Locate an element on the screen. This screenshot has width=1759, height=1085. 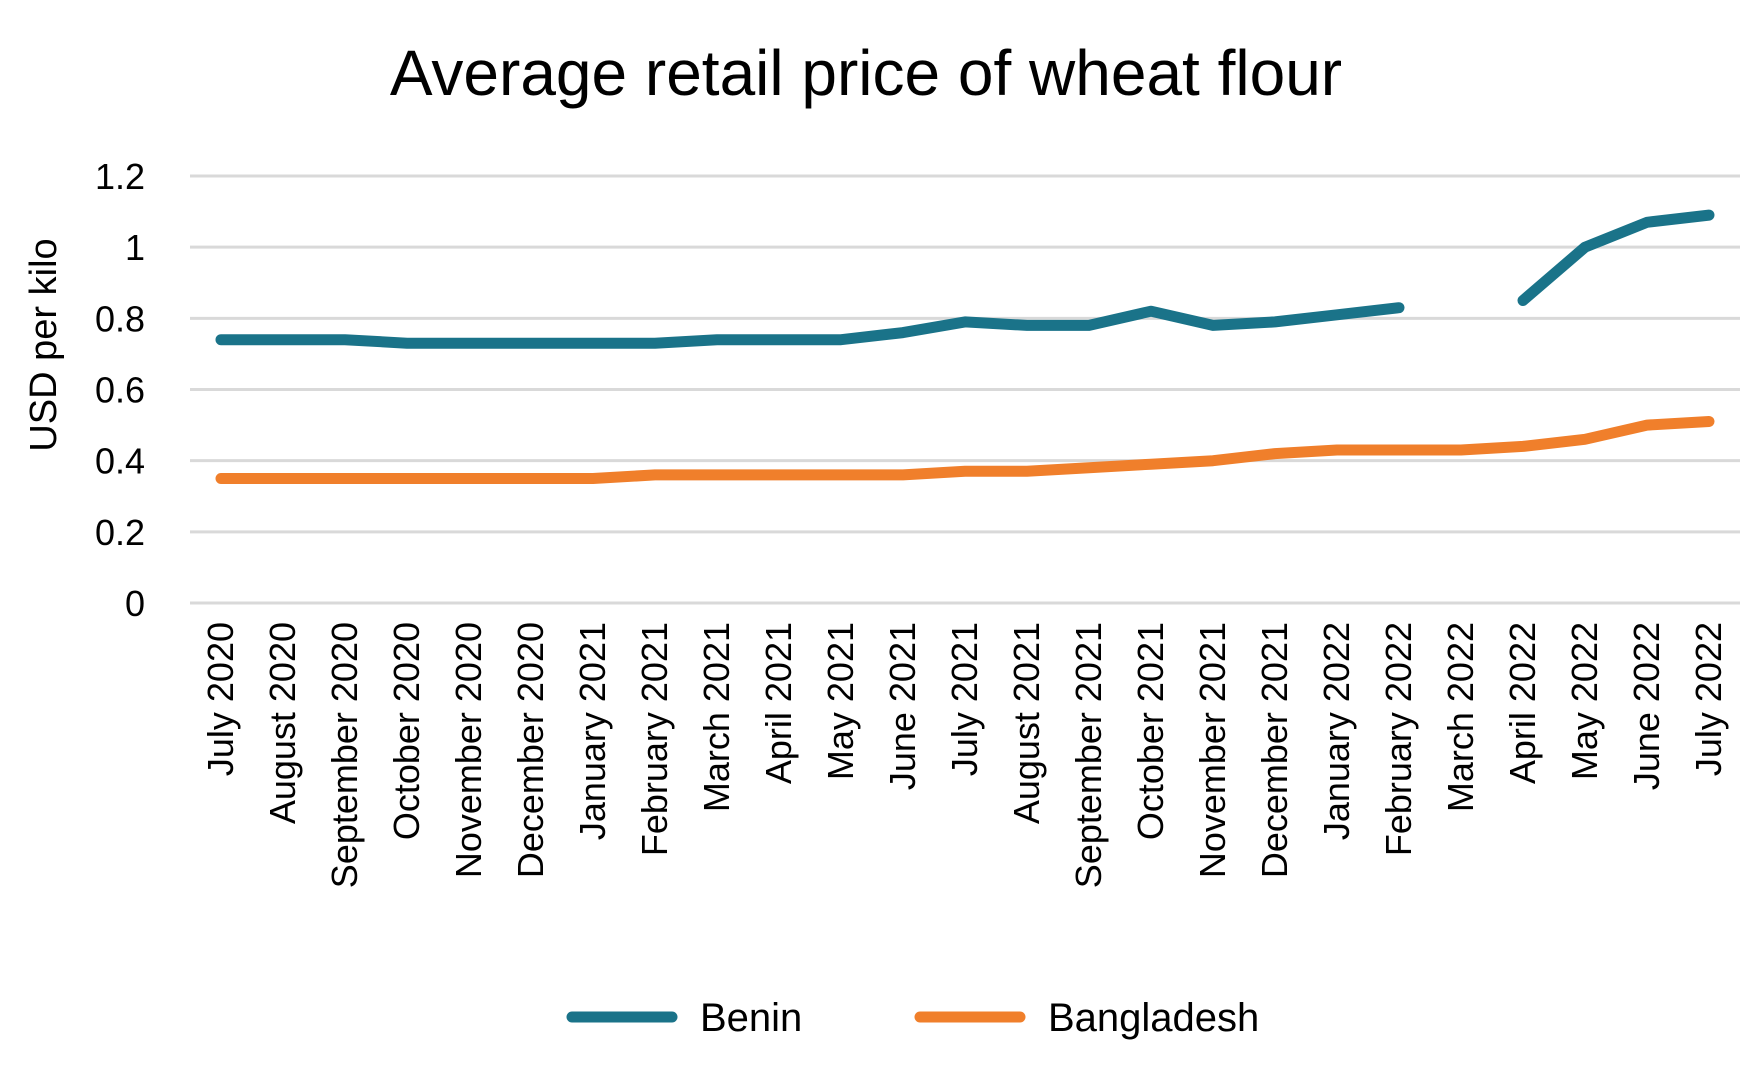
x-tick-label: September 2020 is located at coordinates (344, 755).